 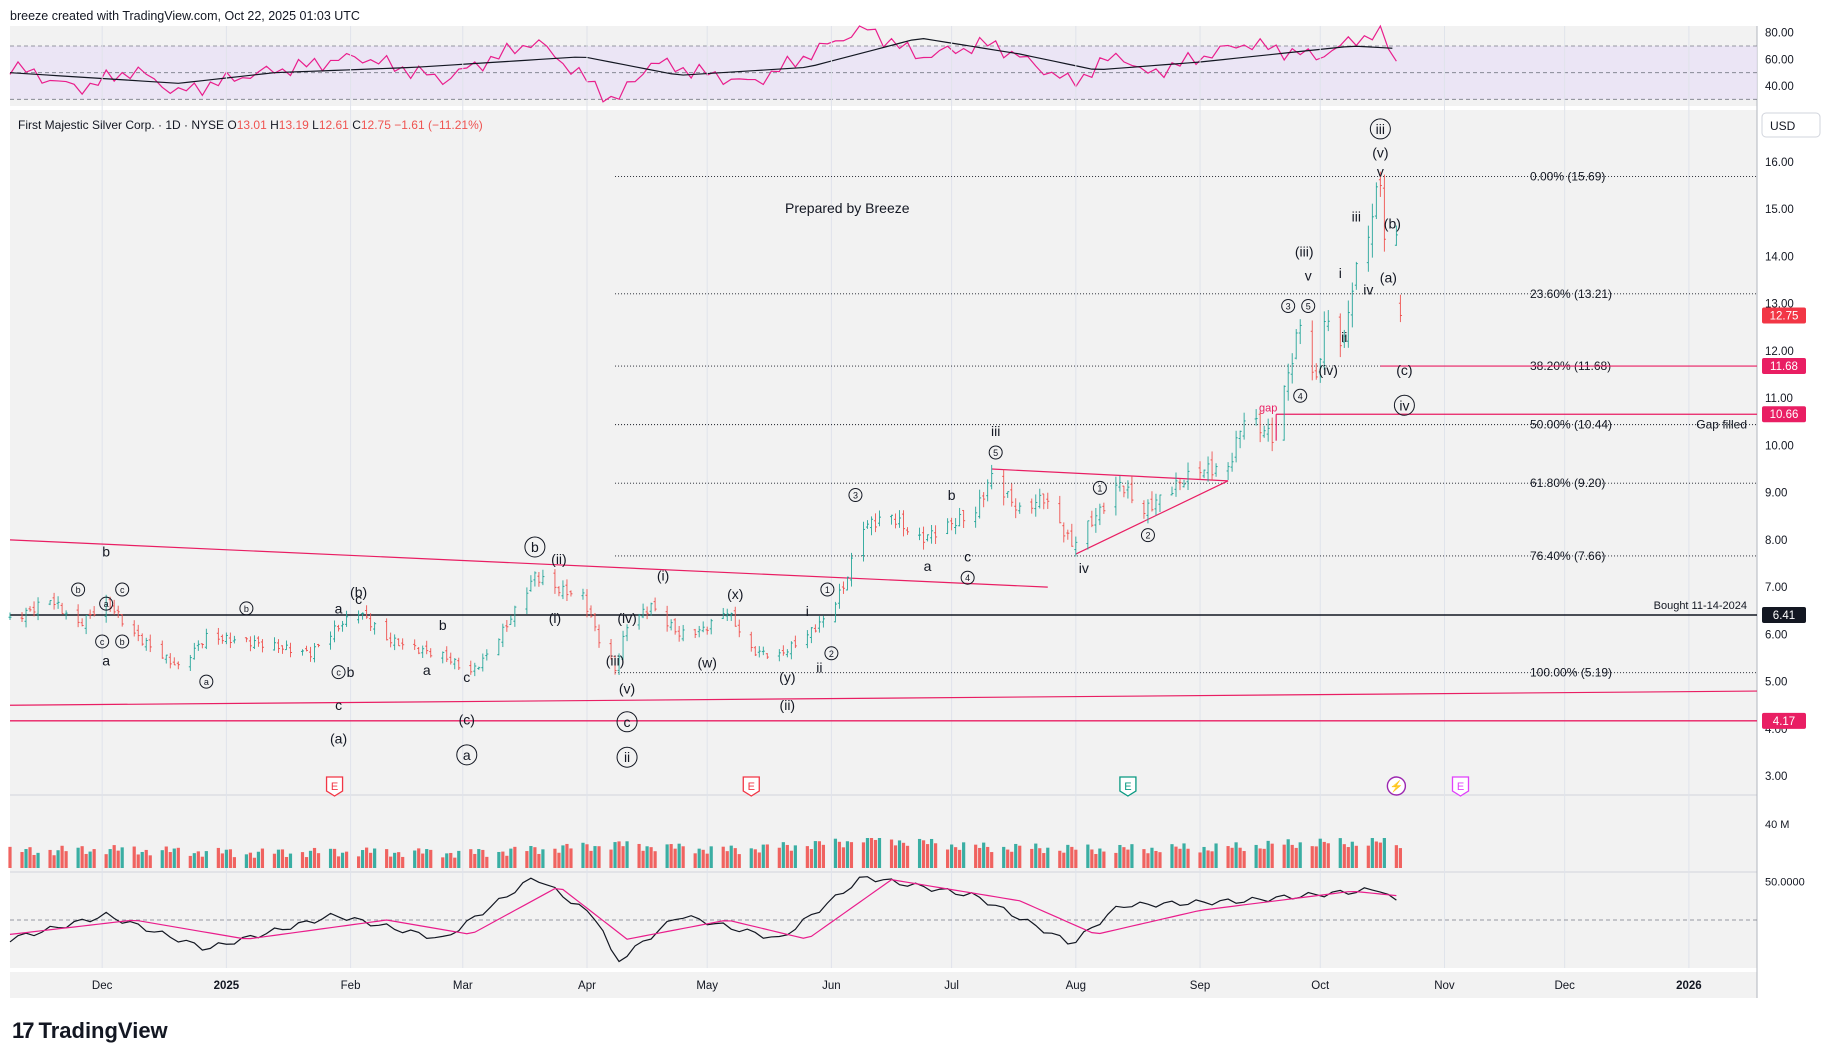 What do you see at coordinates (338, 738) in the screenshot?
I see `wave-label: (a)` at bounding box center [338, 738].